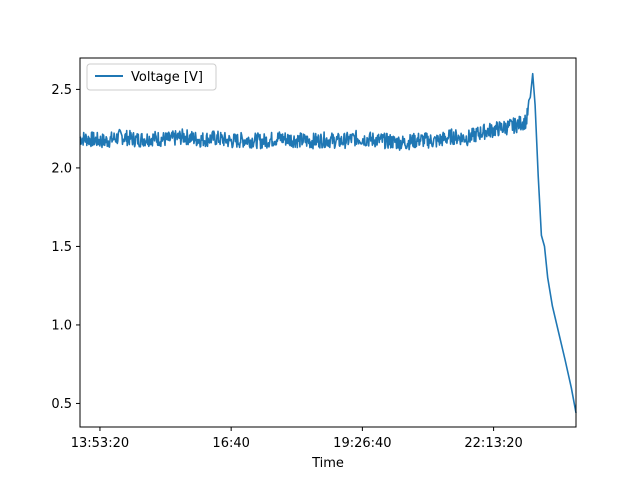  Describe the element at coordinates (230, 443) in the screenshot. I see `x-tick-label: 16:40` at that location.